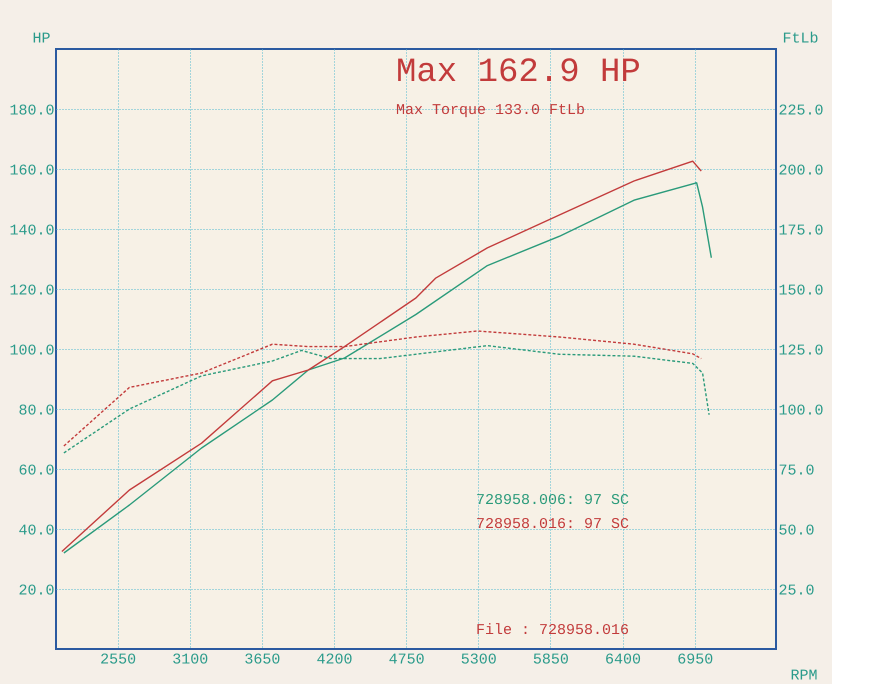  Describe the element at coordinates (406, 660) in the screenshot. I see `x-tick-label: 4750` at that location.